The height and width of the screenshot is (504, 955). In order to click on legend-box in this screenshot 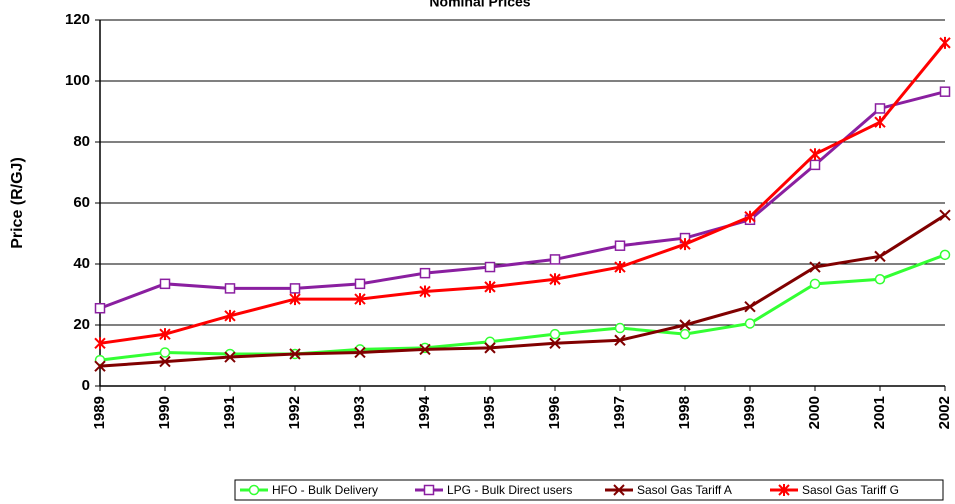, I will do `click(589, 490)`.